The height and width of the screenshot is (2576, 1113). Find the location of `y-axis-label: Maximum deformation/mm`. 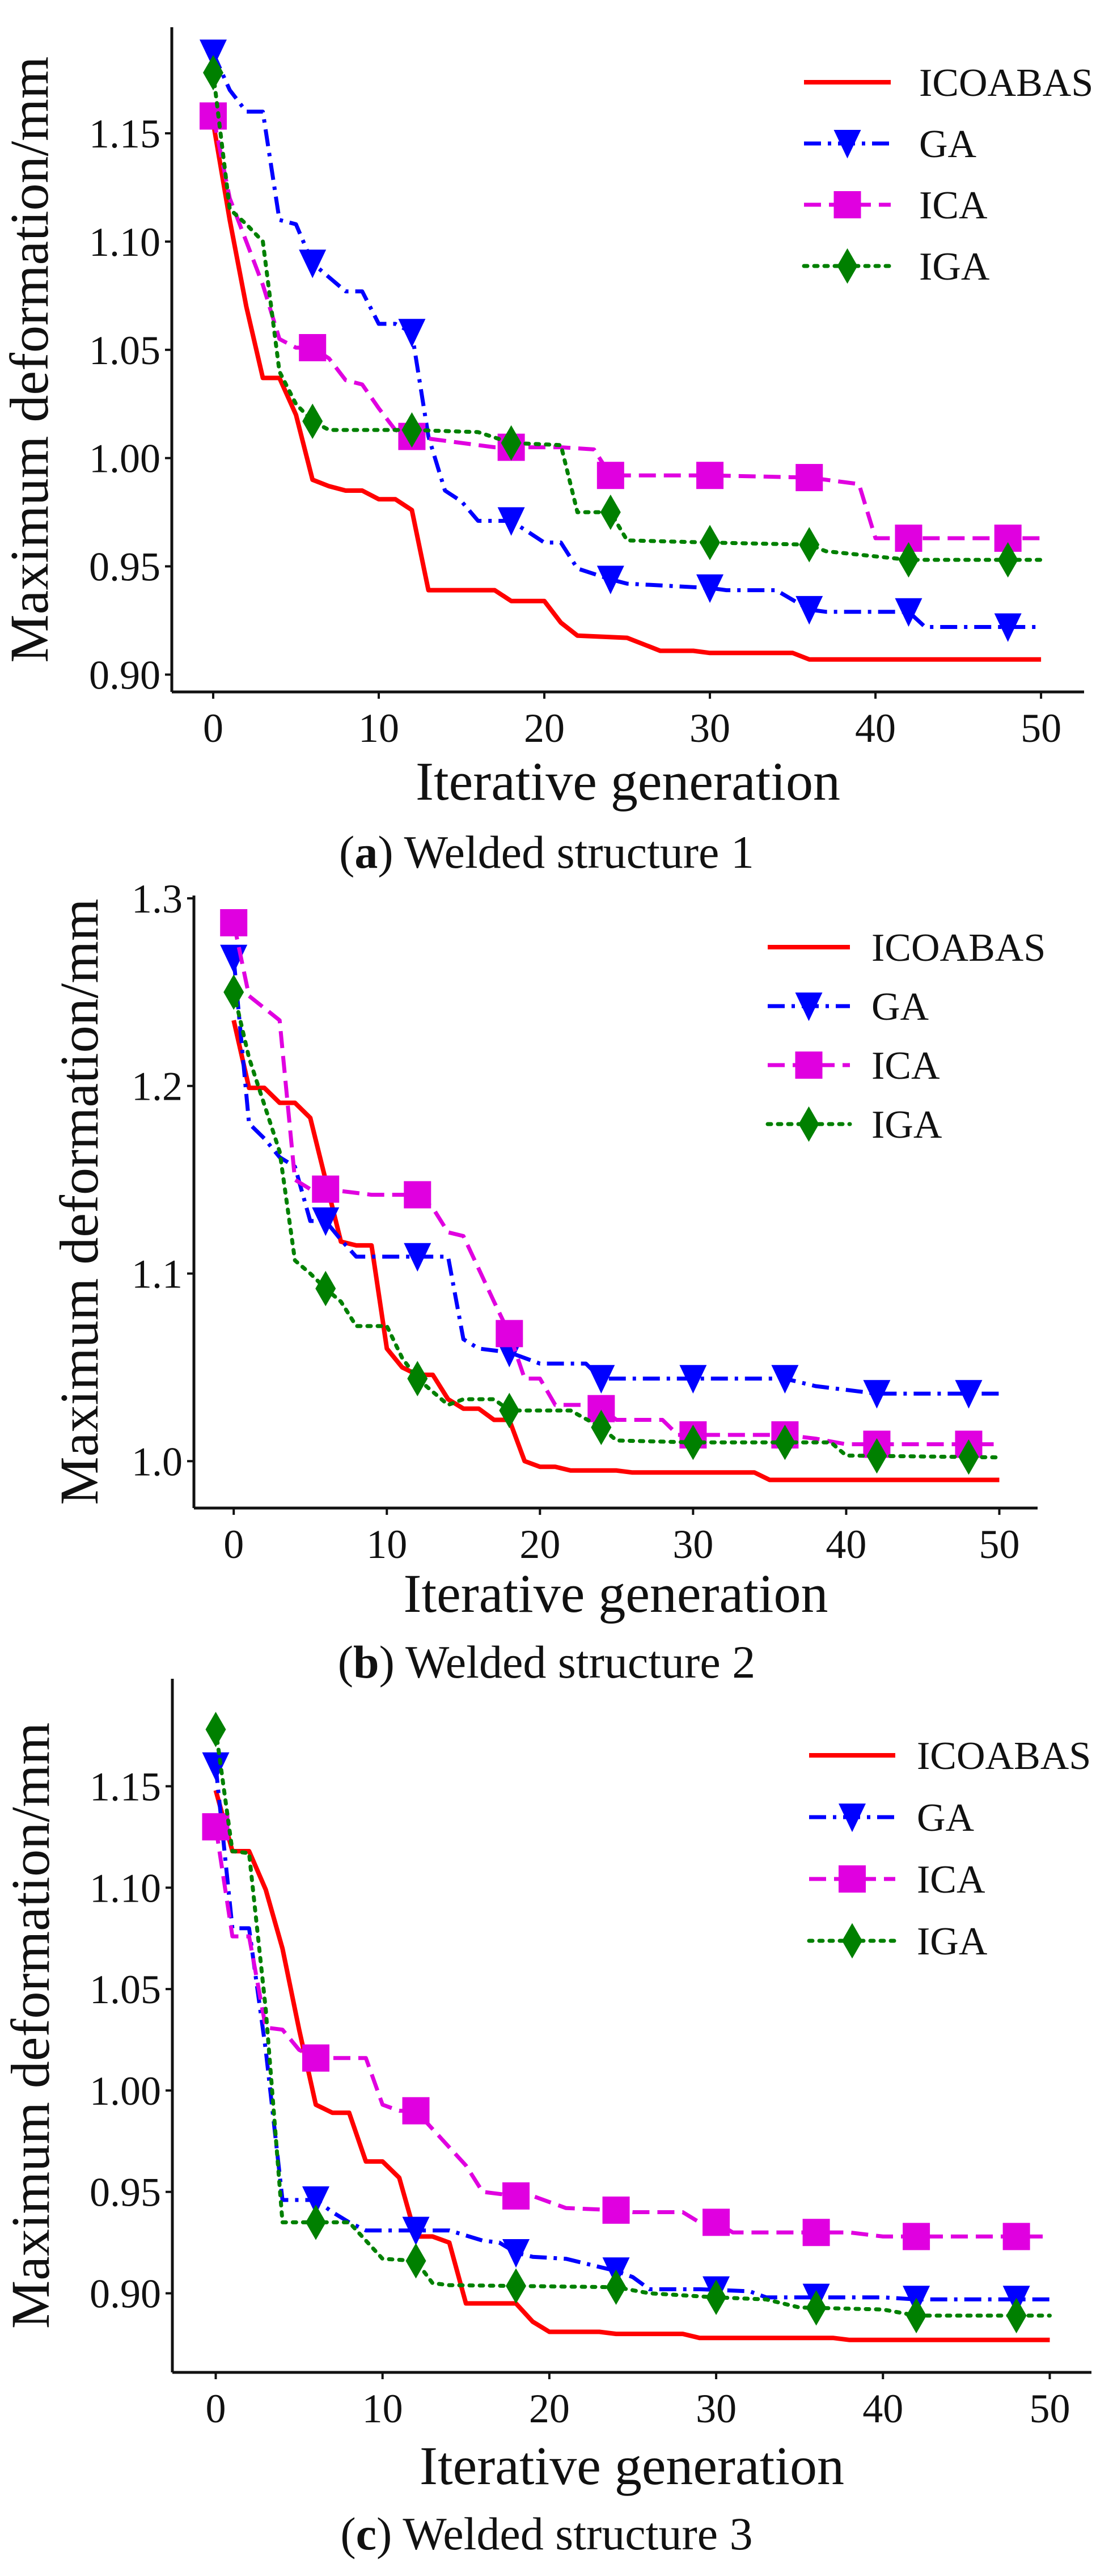

y-axis-label: Maximum deformation/mm is located at coordinates (30, 2025).